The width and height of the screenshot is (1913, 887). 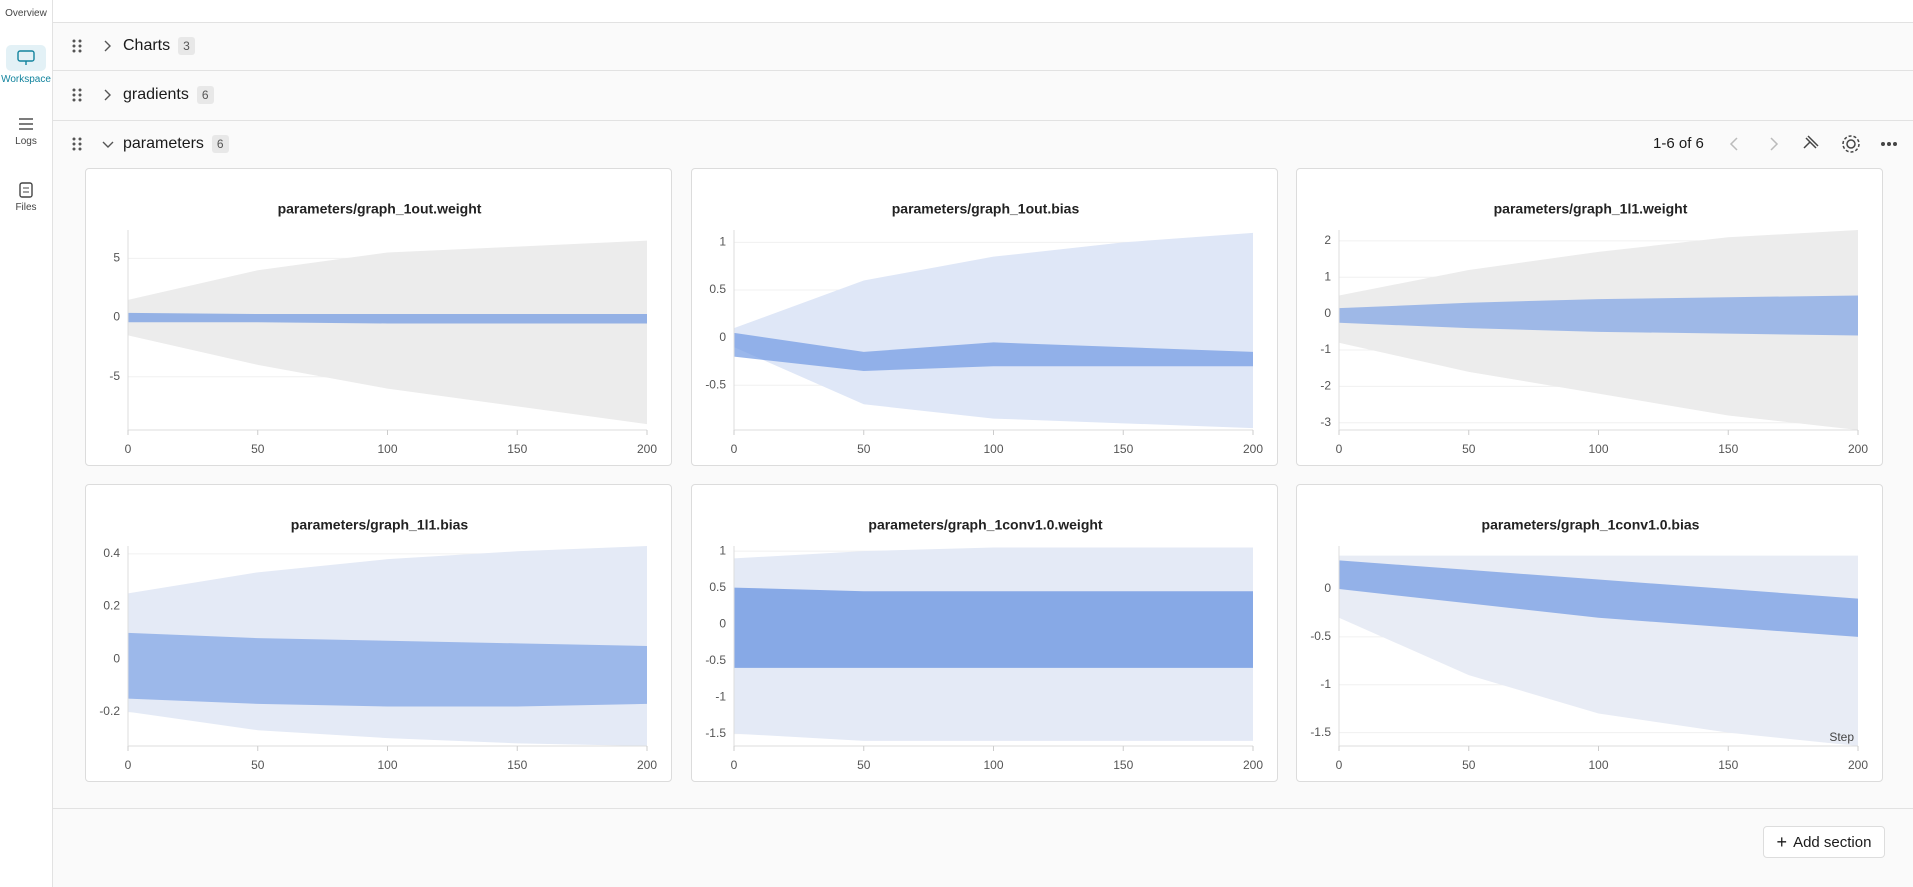 I want to click on chart-title: parameters/graph_1out.weight, so click(x=380, y=209).